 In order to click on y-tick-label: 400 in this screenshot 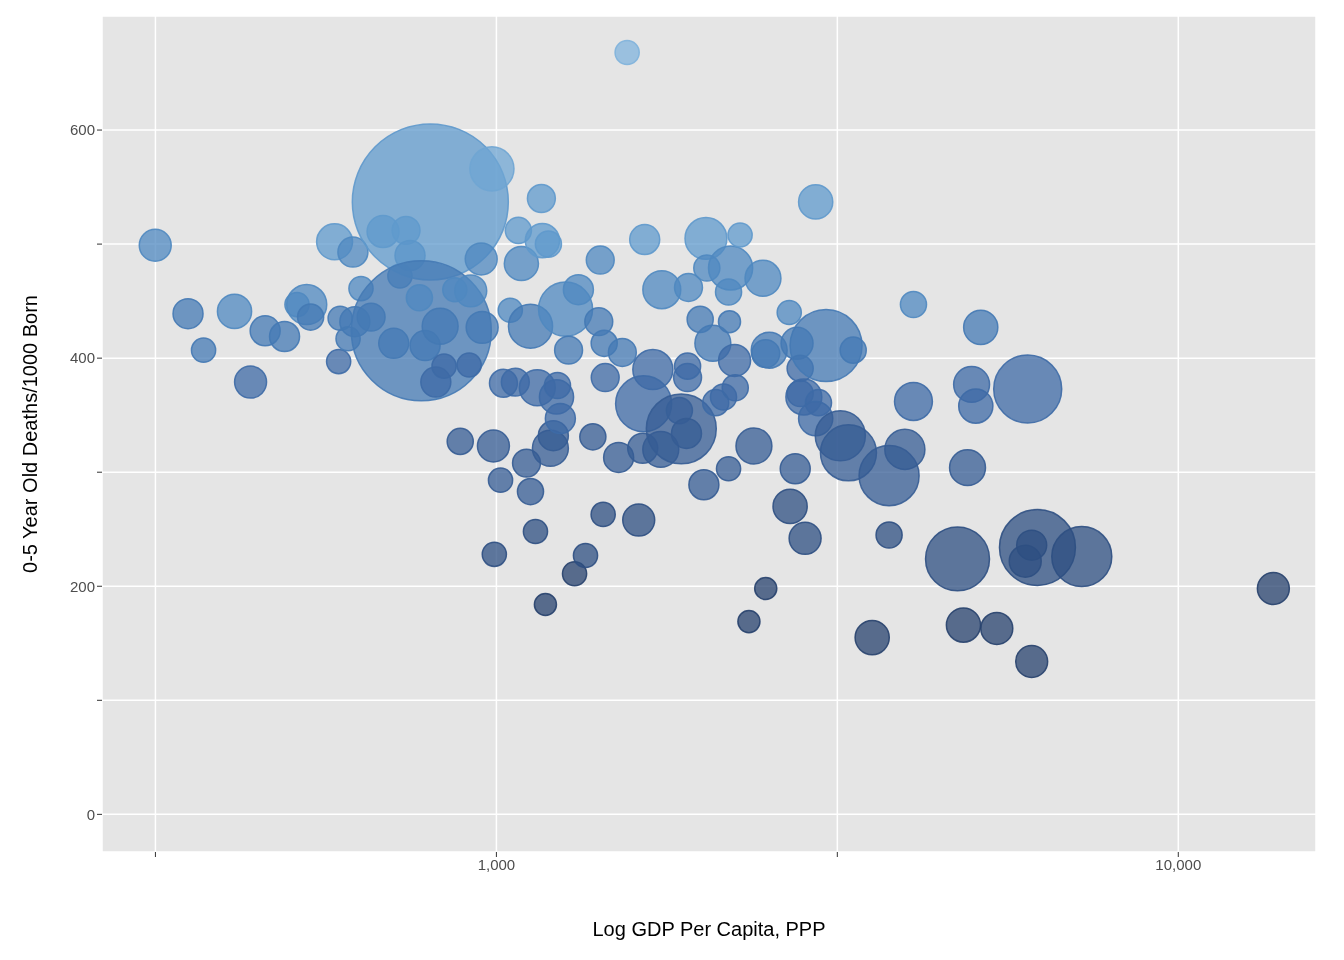, I will do `click(82, 358)`.